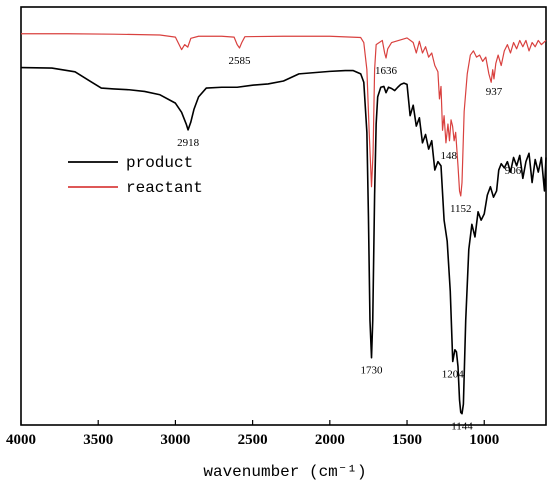  I want to click on peak-label: 1730, so click(372, 371).